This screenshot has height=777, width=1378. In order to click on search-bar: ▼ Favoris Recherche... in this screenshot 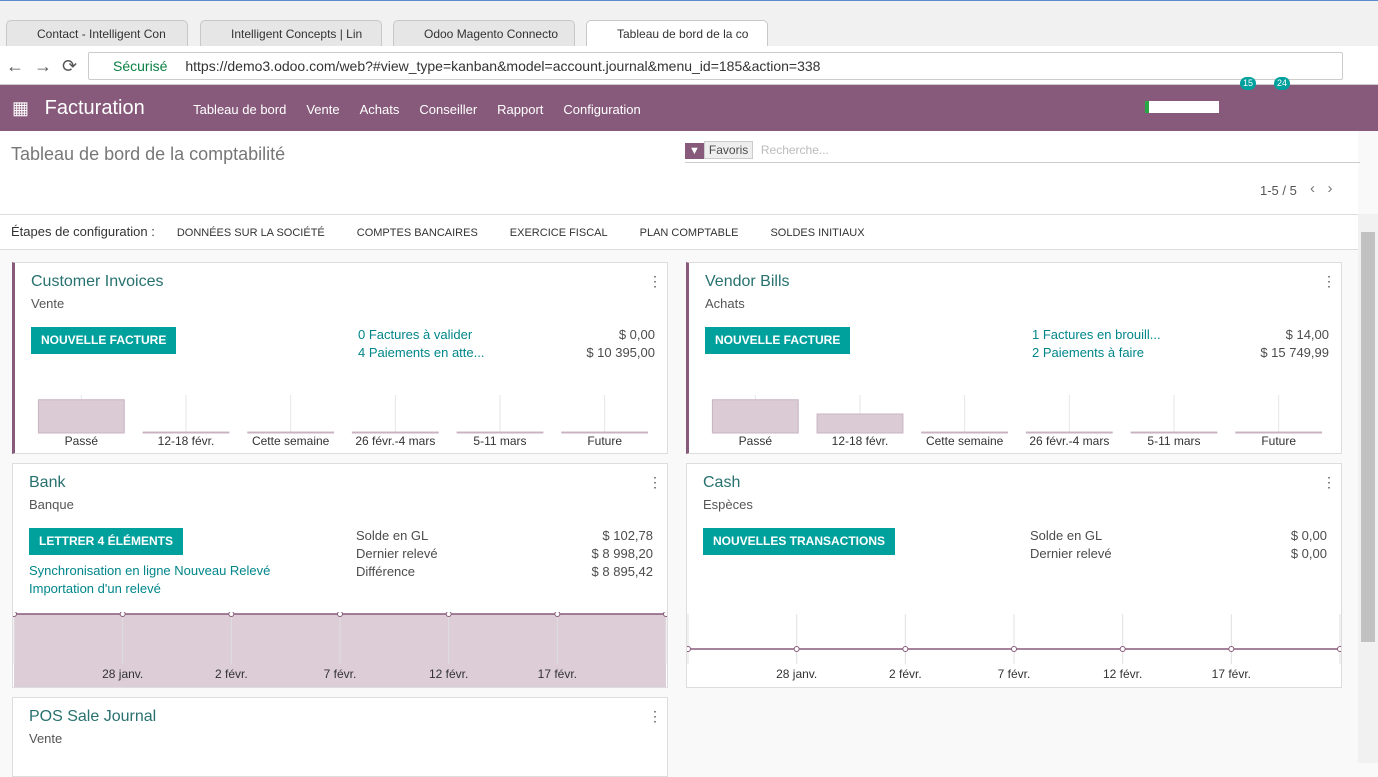, I will do `click(1022, 152)`.